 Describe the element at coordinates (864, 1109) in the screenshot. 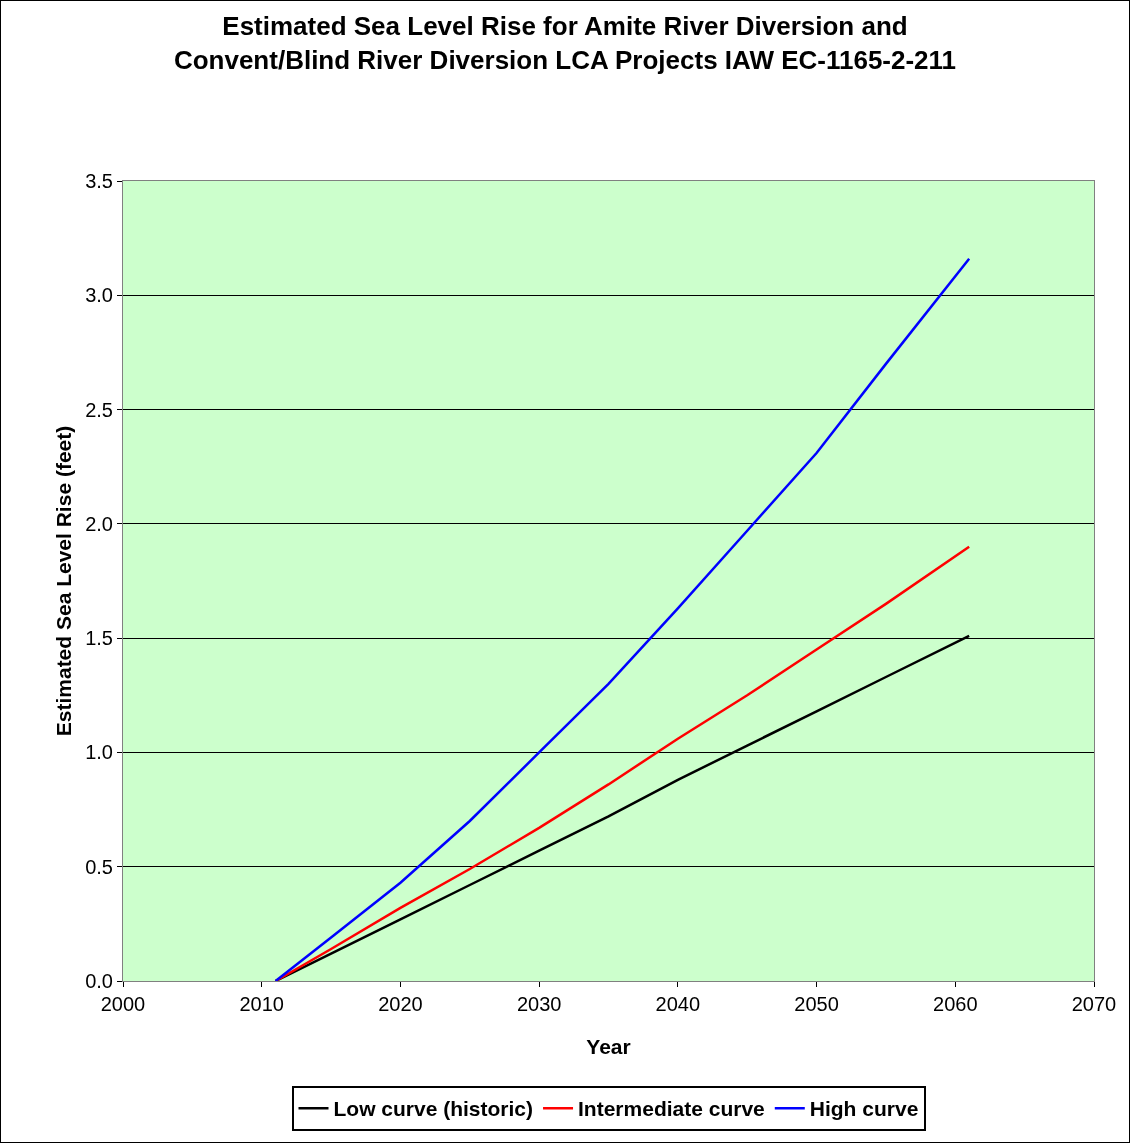

I see `legend-label: High curve` at that location.